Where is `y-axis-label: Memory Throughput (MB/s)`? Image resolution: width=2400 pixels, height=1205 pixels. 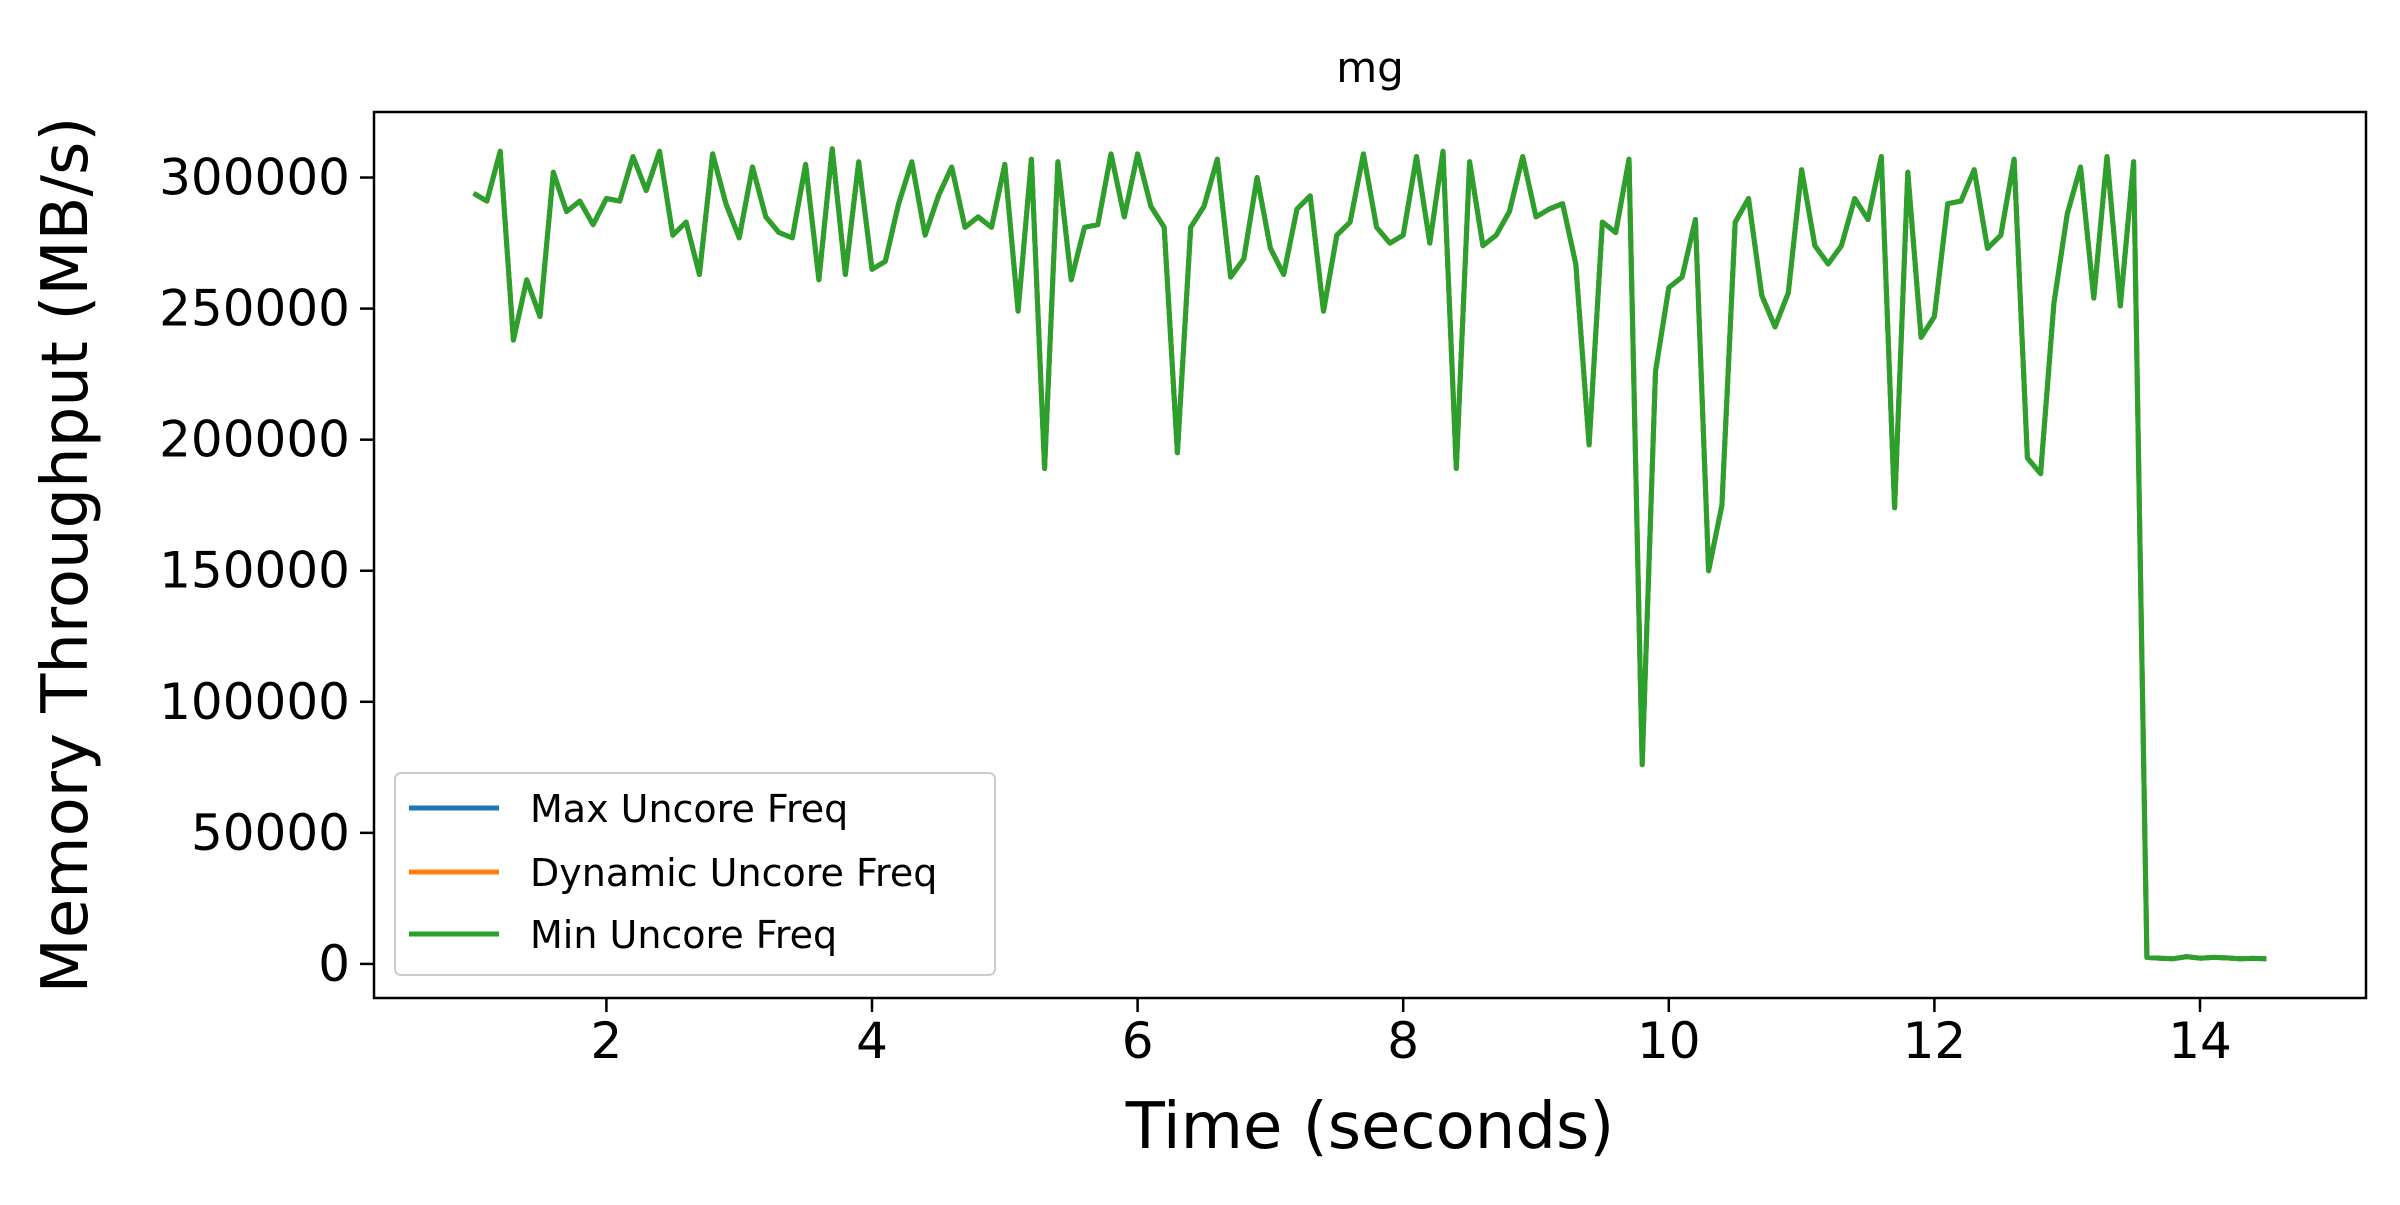
y-axis-label: Memory Throughput (MB/s) is located at coordinates (66, 555).